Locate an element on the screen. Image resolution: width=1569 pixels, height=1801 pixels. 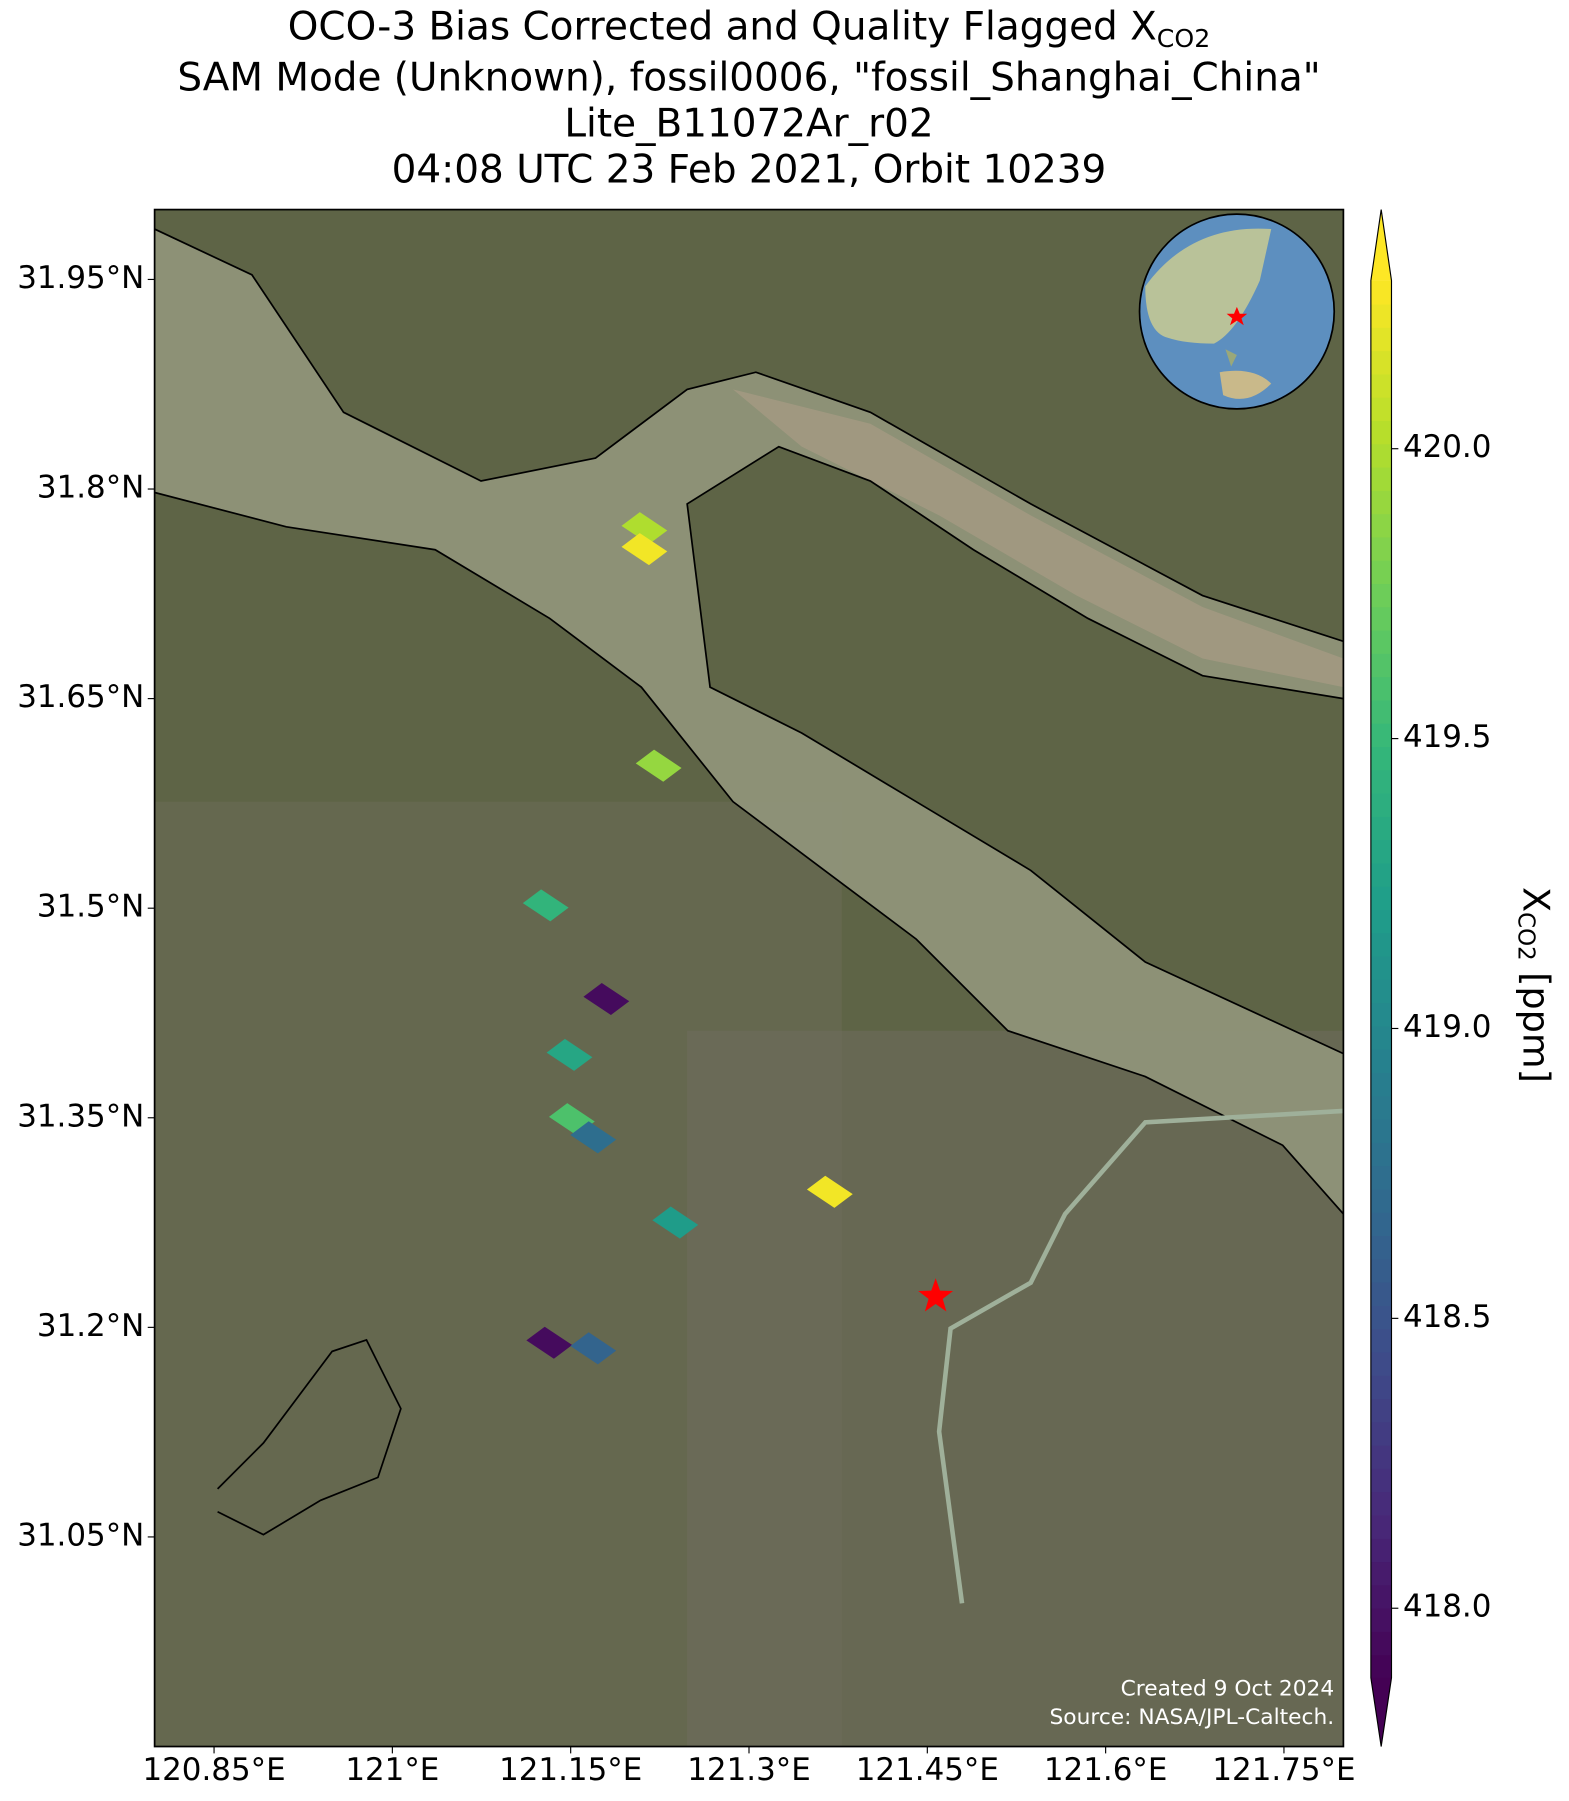
y-tick-label: 31.35°N is located at coordinates (80, 1116).